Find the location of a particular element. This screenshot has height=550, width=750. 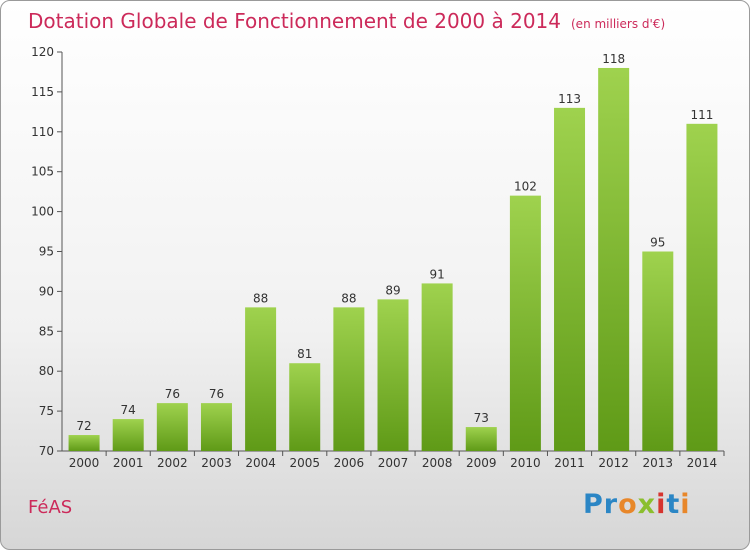

logo-part: t is located at coordinates (673, 504).